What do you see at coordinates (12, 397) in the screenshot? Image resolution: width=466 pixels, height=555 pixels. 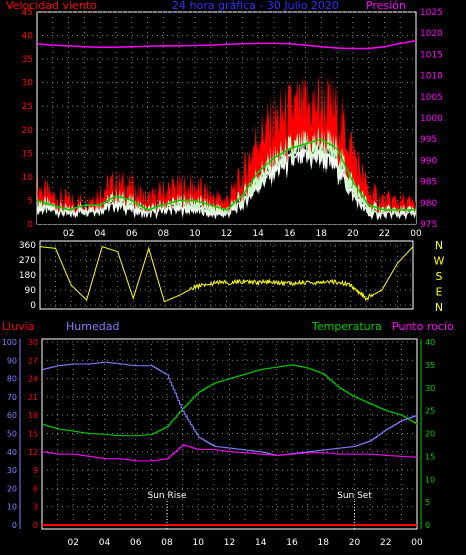 I see `humidity-tick-label: 70` at bounding box center [12, 397].